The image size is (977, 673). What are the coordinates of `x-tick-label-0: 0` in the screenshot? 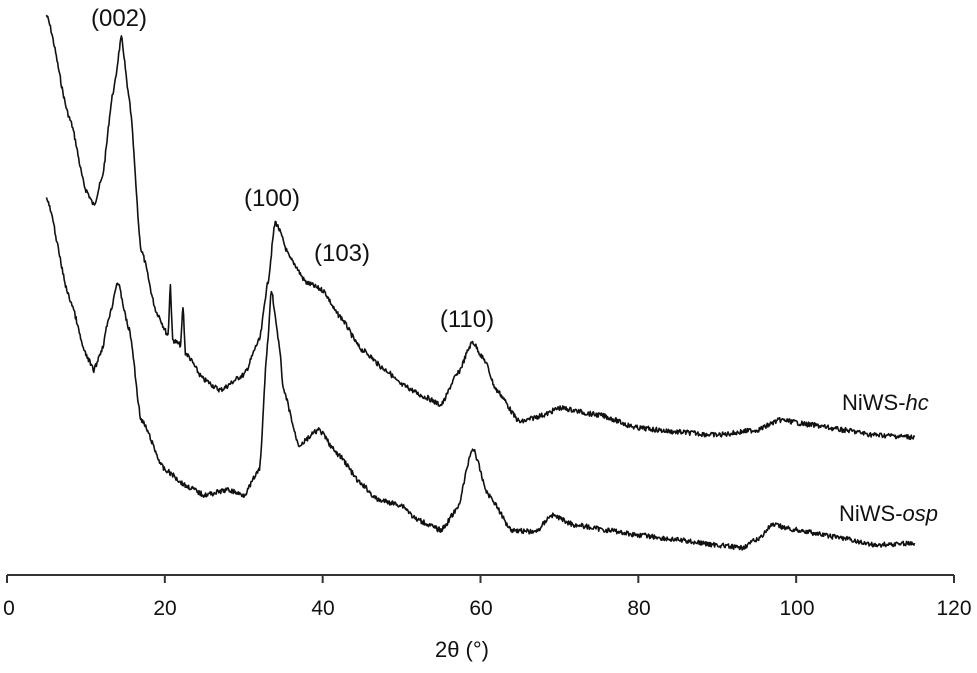 It's located at (9, 608).